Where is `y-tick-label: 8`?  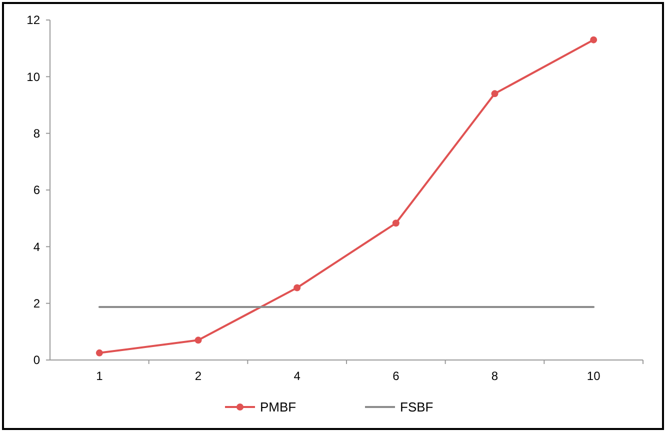
y-tick-label: 8 is located at coordinates (36, 133).